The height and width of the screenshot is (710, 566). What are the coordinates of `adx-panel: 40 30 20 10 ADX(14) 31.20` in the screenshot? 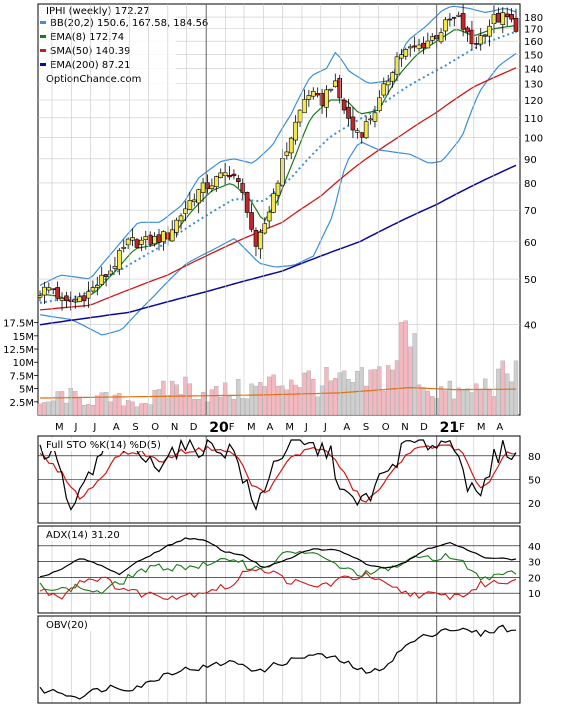 It's located at (289, 569).